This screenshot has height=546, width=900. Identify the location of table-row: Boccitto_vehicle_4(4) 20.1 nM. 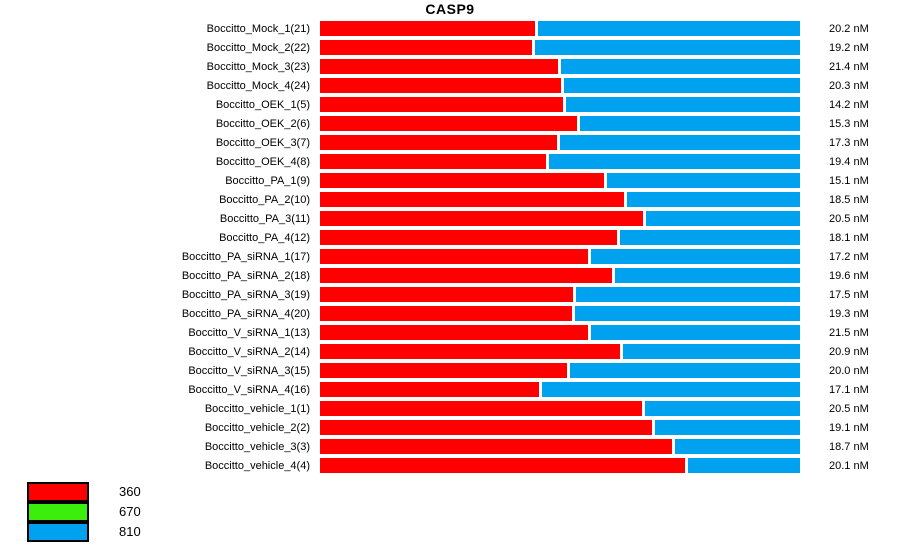
(450, 465).